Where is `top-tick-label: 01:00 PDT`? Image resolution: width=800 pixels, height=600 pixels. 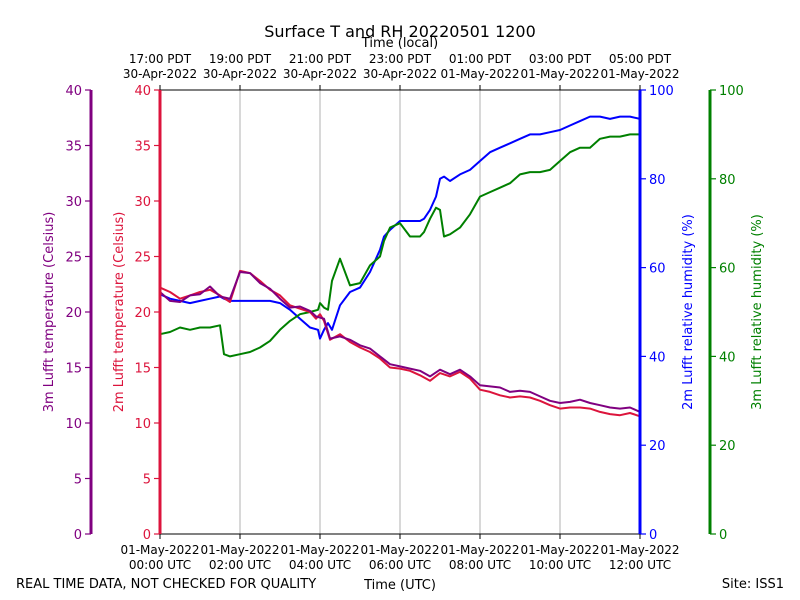 top-tick-label: 01:00 PDT is located at coordinates (480, 59).